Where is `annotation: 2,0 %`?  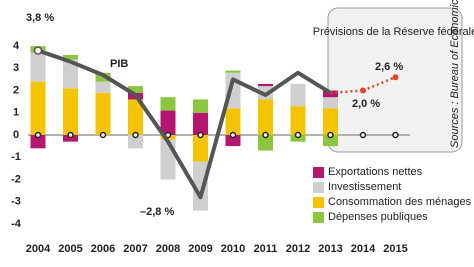
annotation: 2,0 % is located at coordinates (366, 104).